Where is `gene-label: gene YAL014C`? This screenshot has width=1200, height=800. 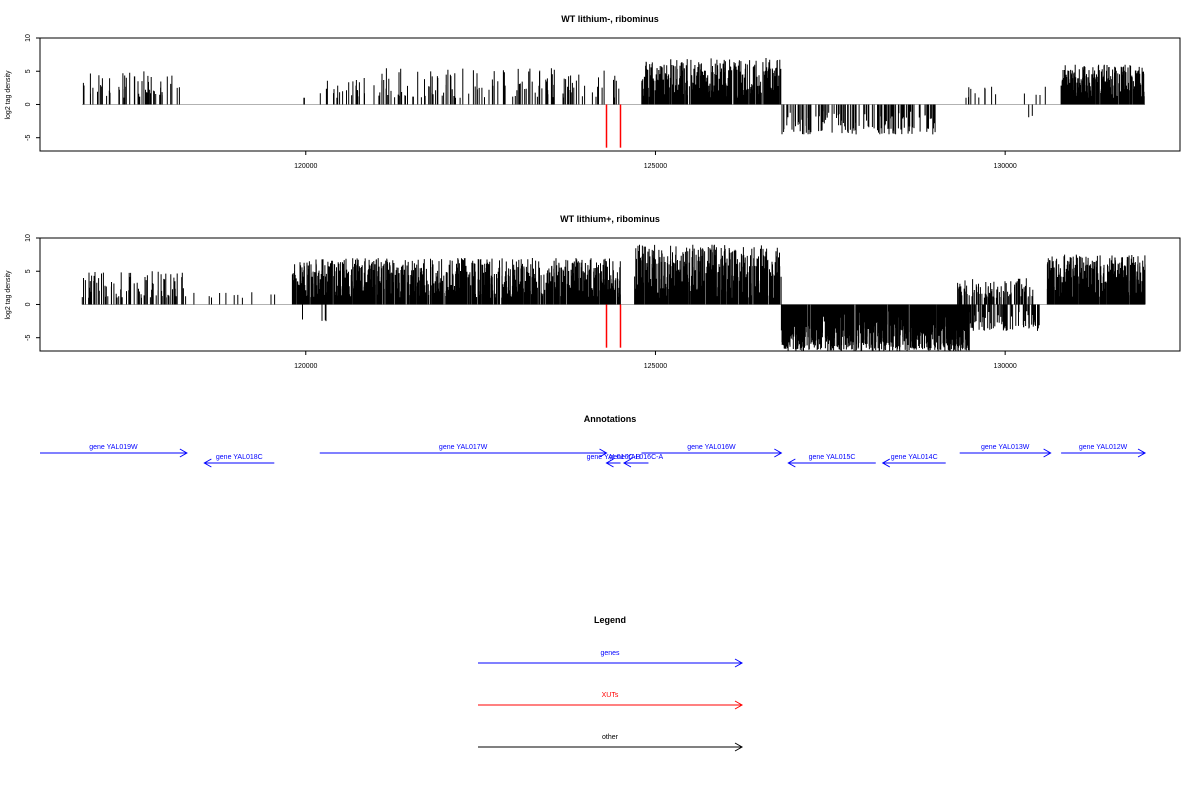
gene-label: gene YAL014C is located at coordinates (914, 457).